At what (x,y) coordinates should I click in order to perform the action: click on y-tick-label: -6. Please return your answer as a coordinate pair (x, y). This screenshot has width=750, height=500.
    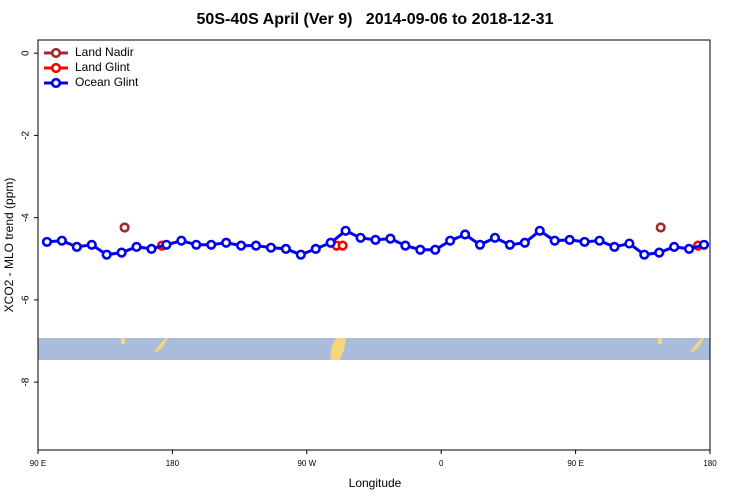
    Looking at the image, I should click on (26, 299).